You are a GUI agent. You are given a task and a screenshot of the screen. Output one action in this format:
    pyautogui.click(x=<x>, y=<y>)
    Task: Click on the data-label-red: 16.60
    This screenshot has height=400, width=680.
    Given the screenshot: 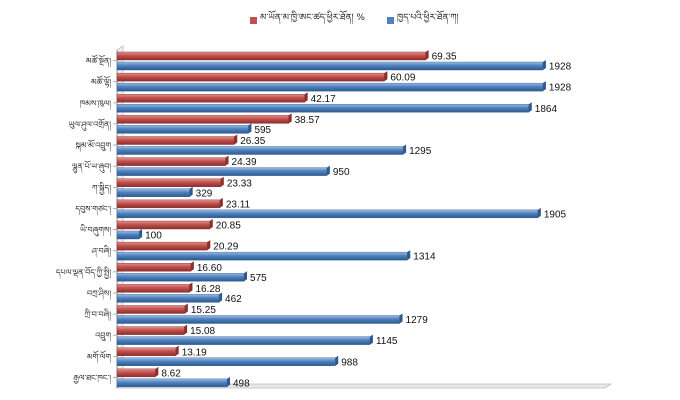 What is the action you would take?
    pyautogui.click(x=209, y=268)
    